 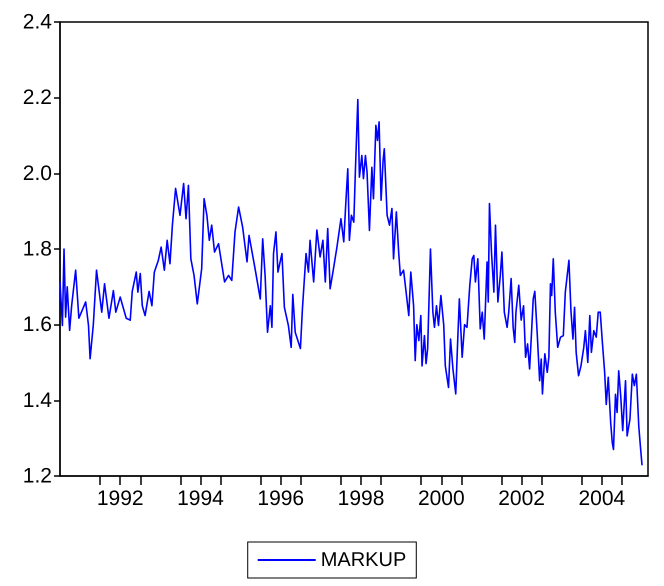 I want to click on y-tick-label: 1.4, so click(x=37, y=400).